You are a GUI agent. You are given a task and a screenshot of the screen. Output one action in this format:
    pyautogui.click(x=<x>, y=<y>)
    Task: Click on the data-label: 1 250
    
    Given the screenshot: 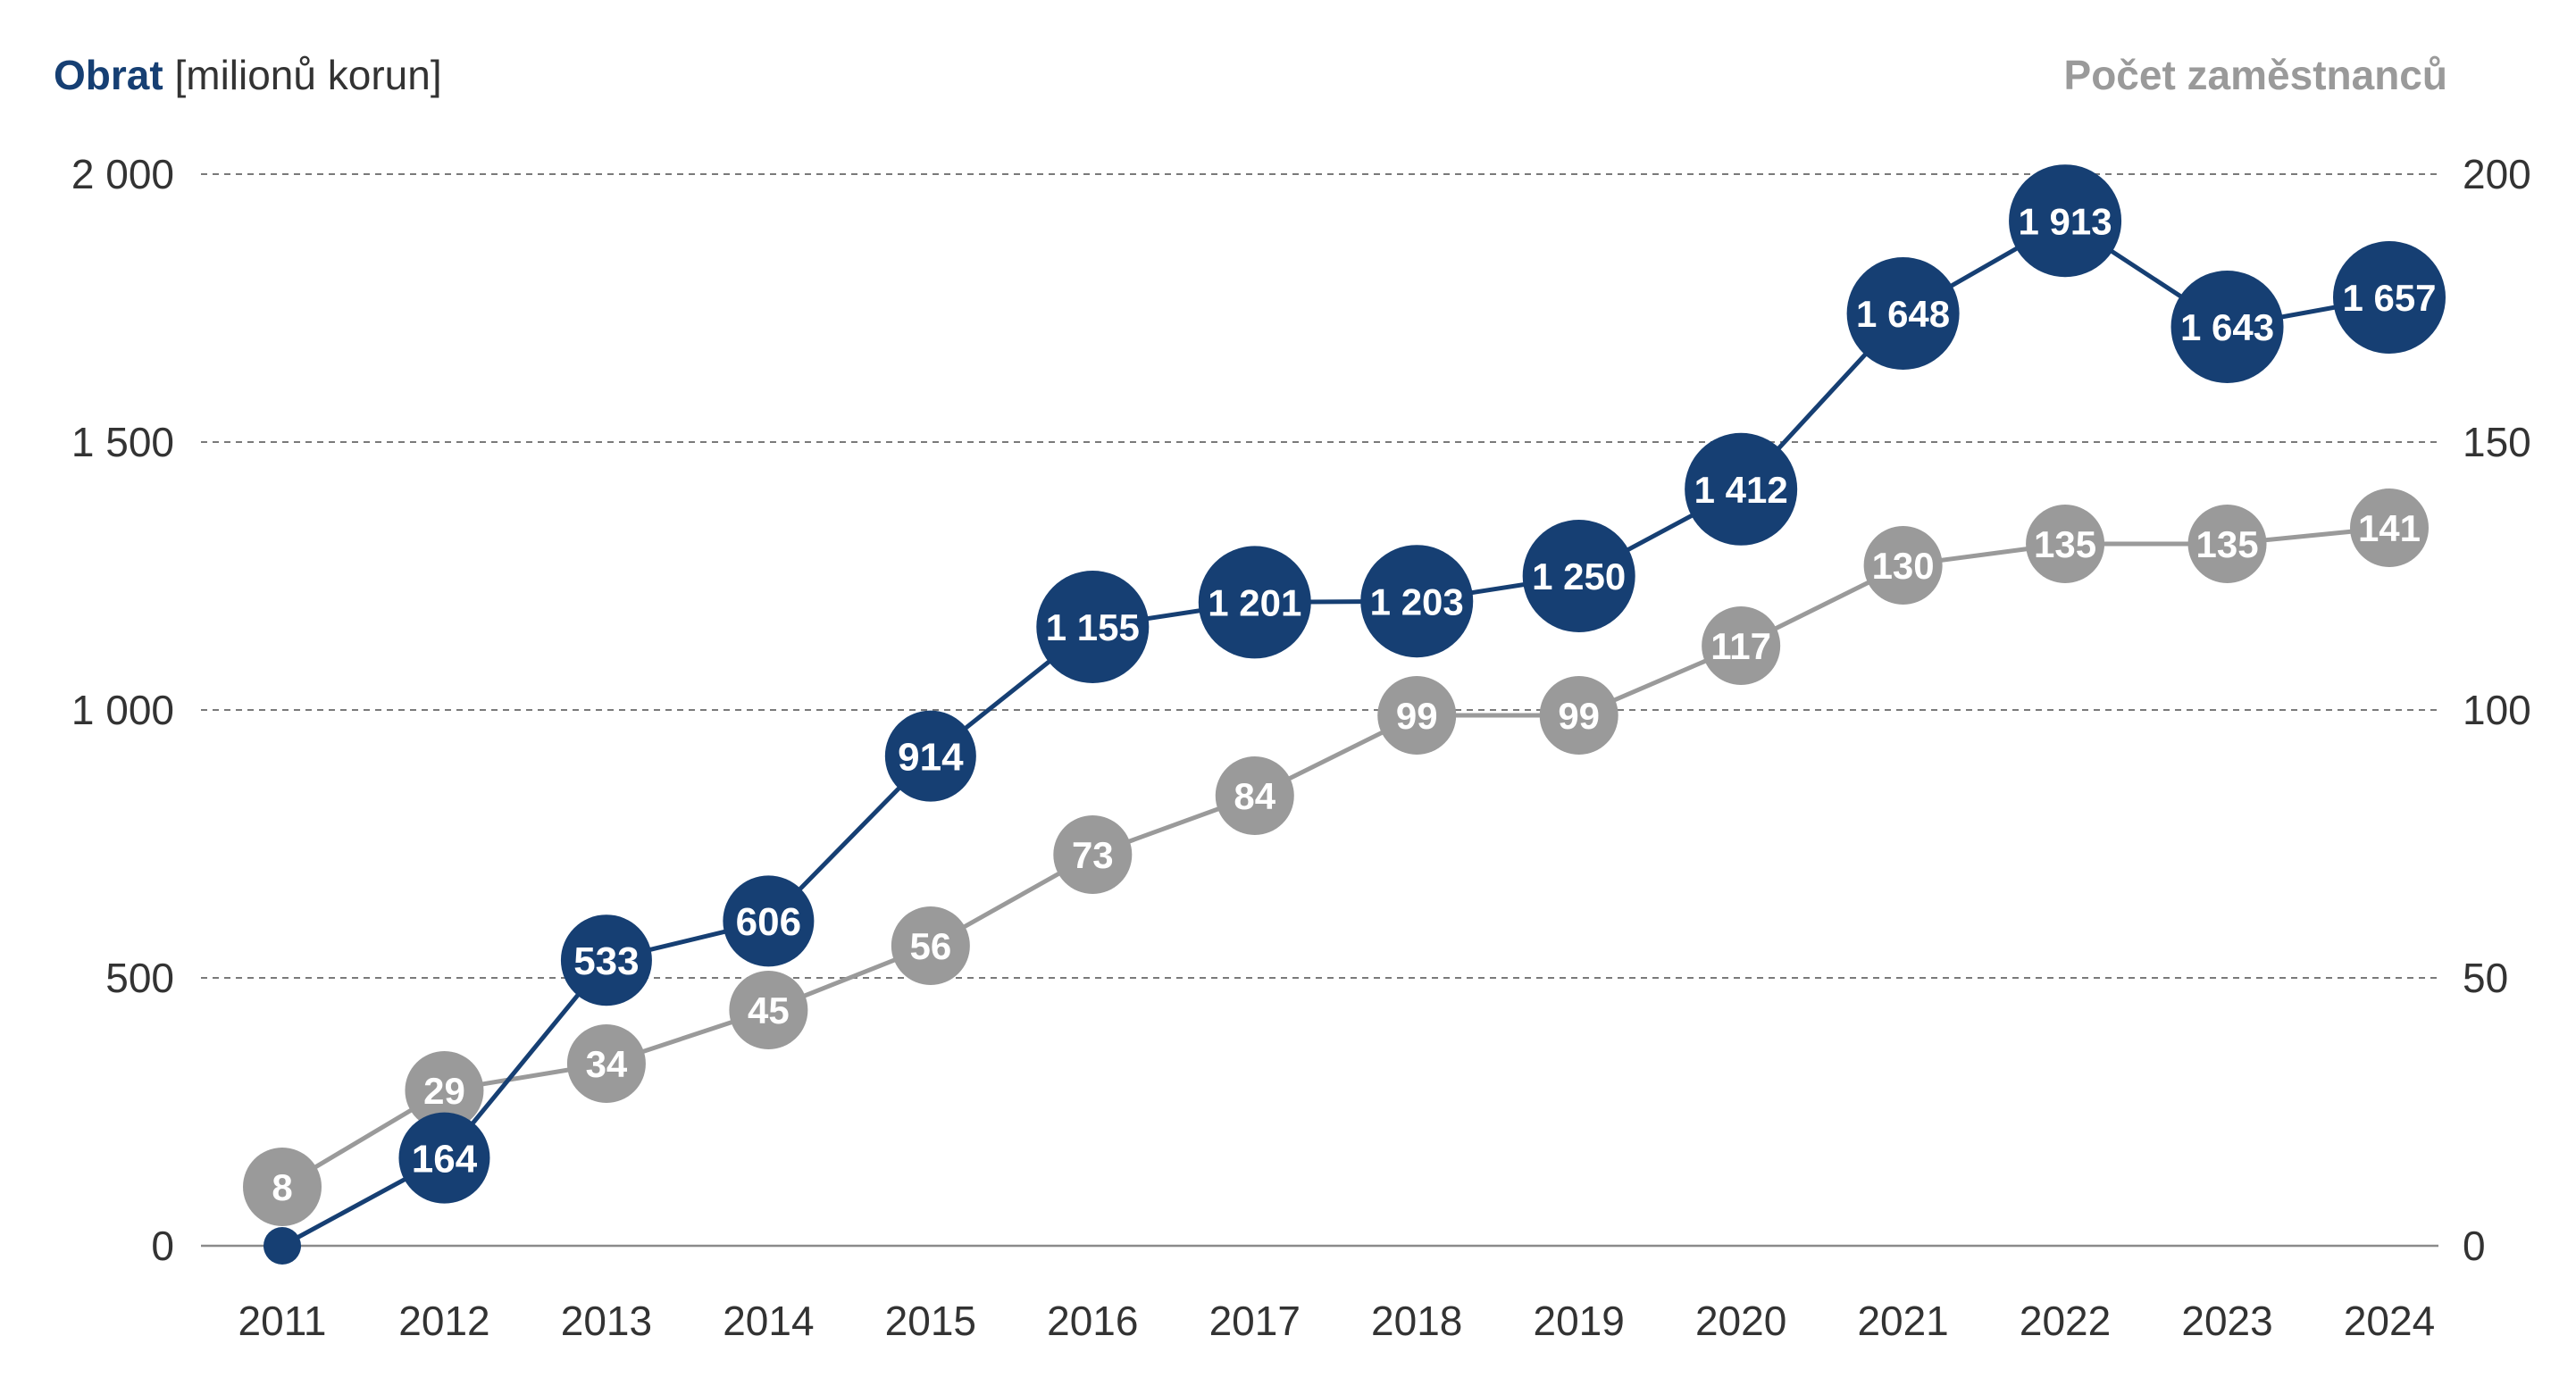 What is the action you would take?
    pyautogui.click(x=1579, y=576)
    